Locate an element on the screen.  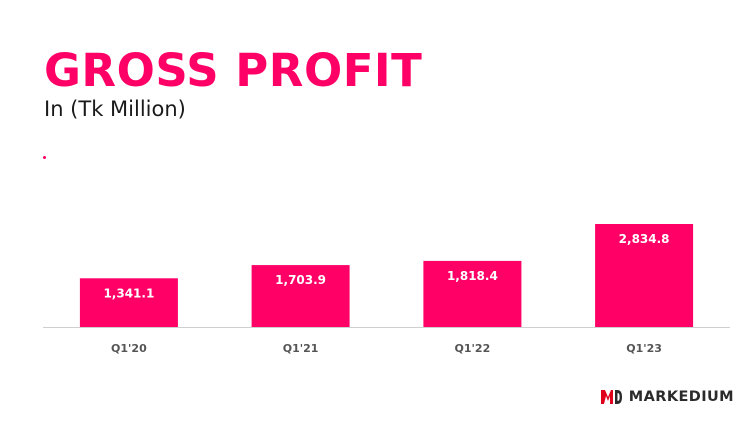
chart-title: GROSS PROFIT is located at coordinates (233, 70).